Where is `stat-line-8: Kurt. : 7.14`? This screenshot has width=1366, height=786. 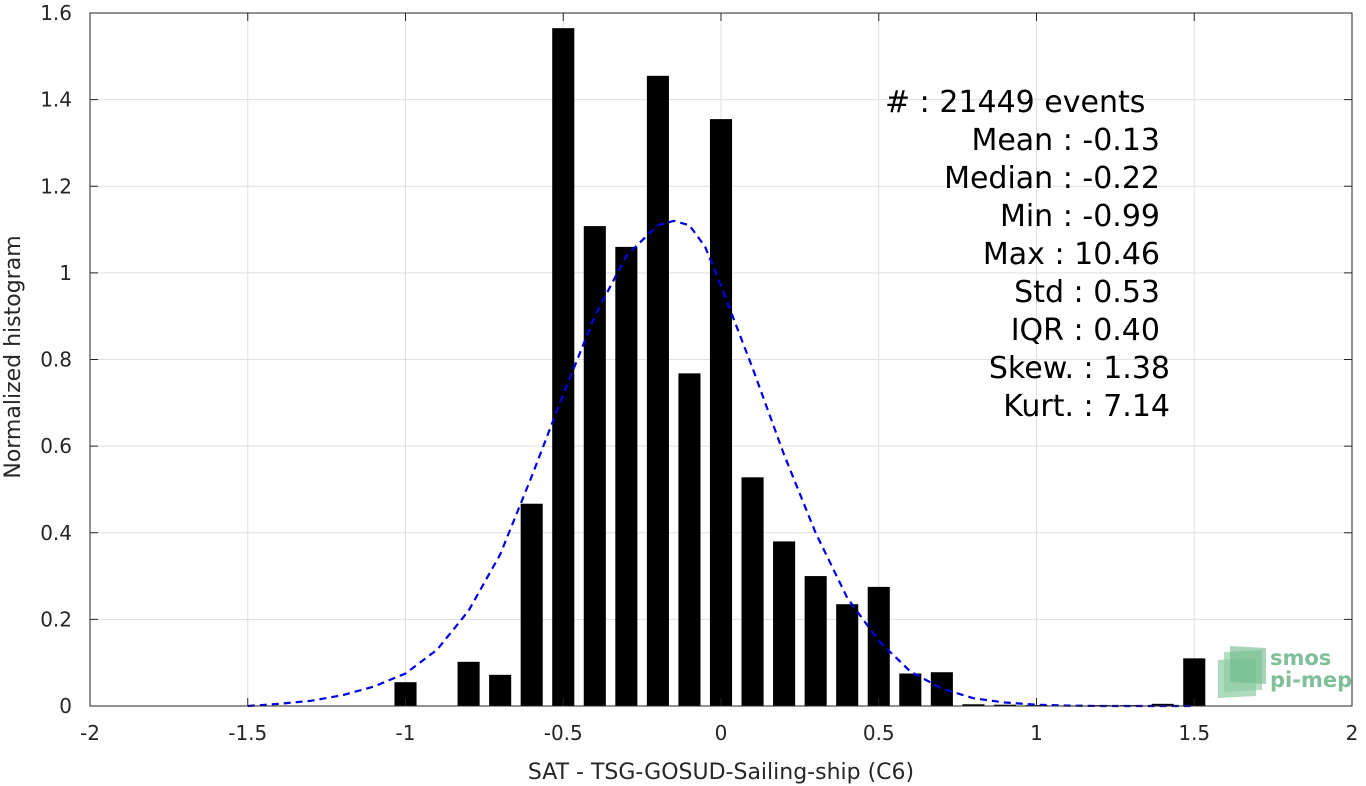 stat-line-8: Kurt. : 7.14 is located at coordinates (1086, 406).